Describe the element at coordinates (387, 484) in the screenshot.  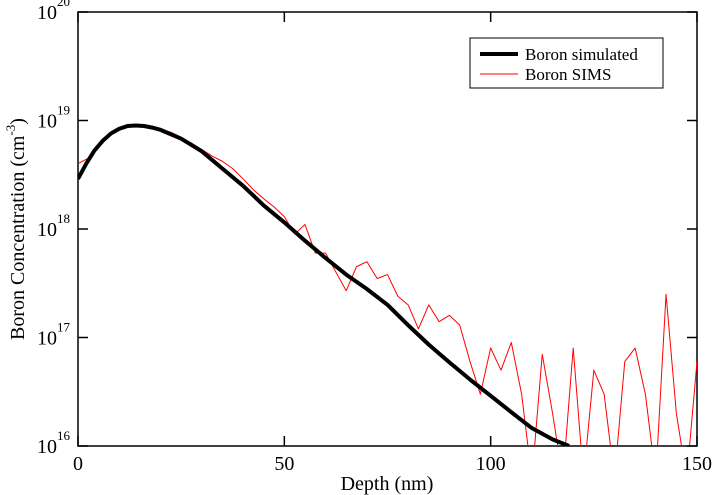
I see `x-axis-label: Depth (nm)` at that location.